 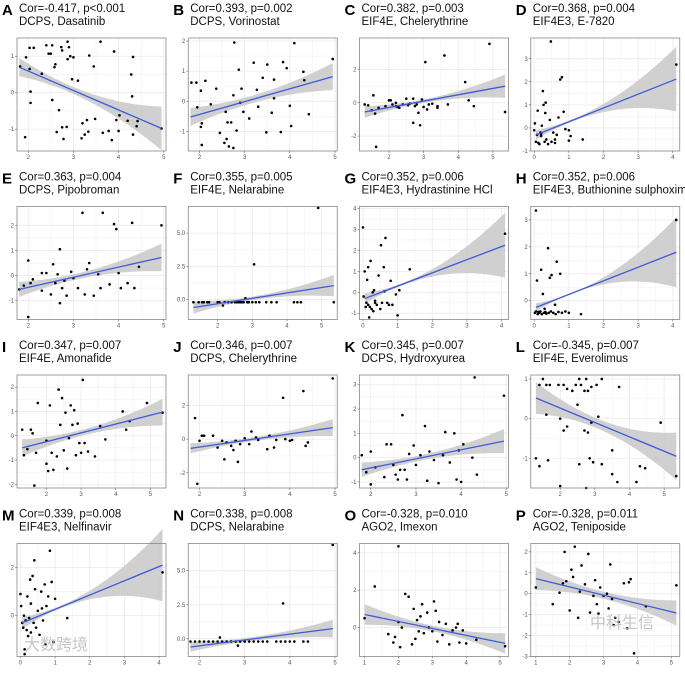 I want to click on panel-letter: P, so click(x=521, y=516).